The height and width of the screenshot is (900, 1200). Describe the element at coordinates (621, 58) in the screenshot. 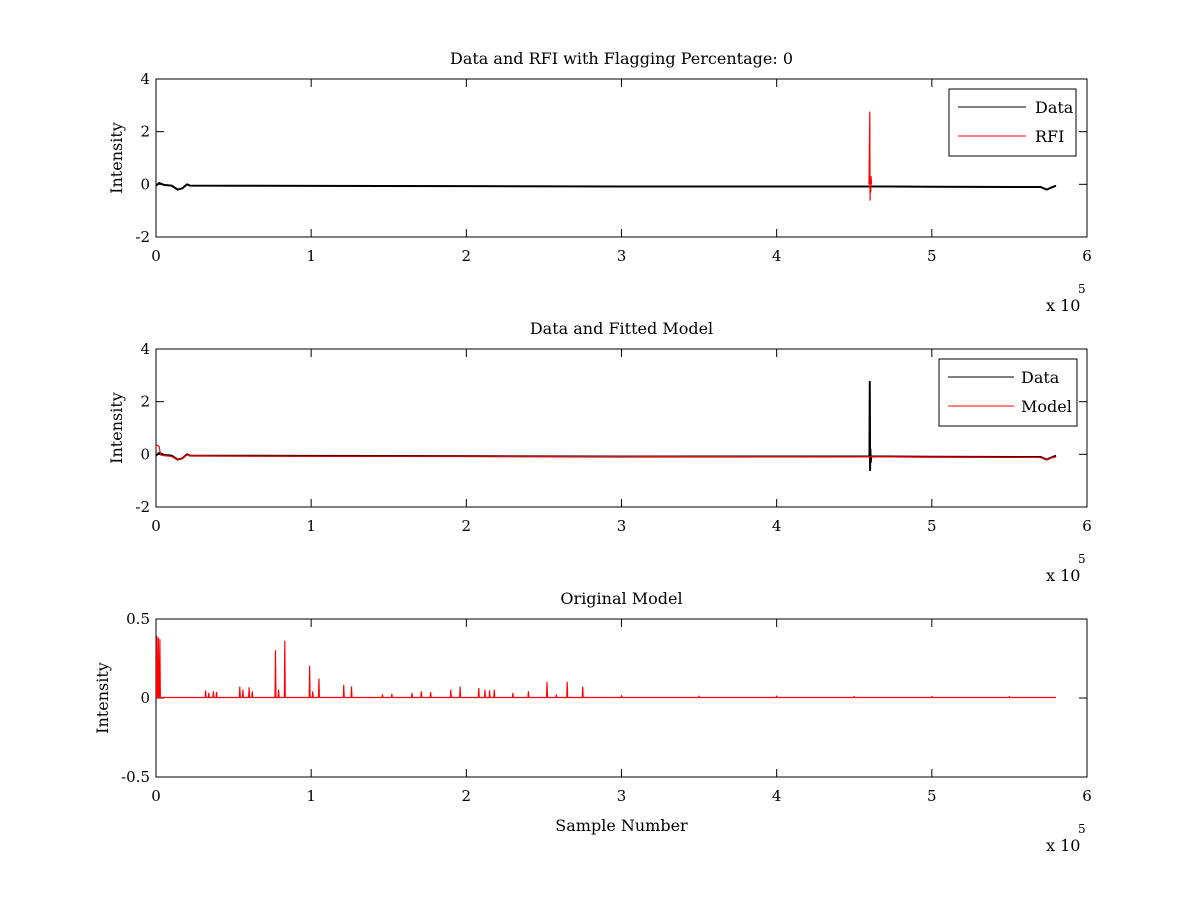

I see `plot-title: Data and RFI with Flagging Percentage: 0` at that location.